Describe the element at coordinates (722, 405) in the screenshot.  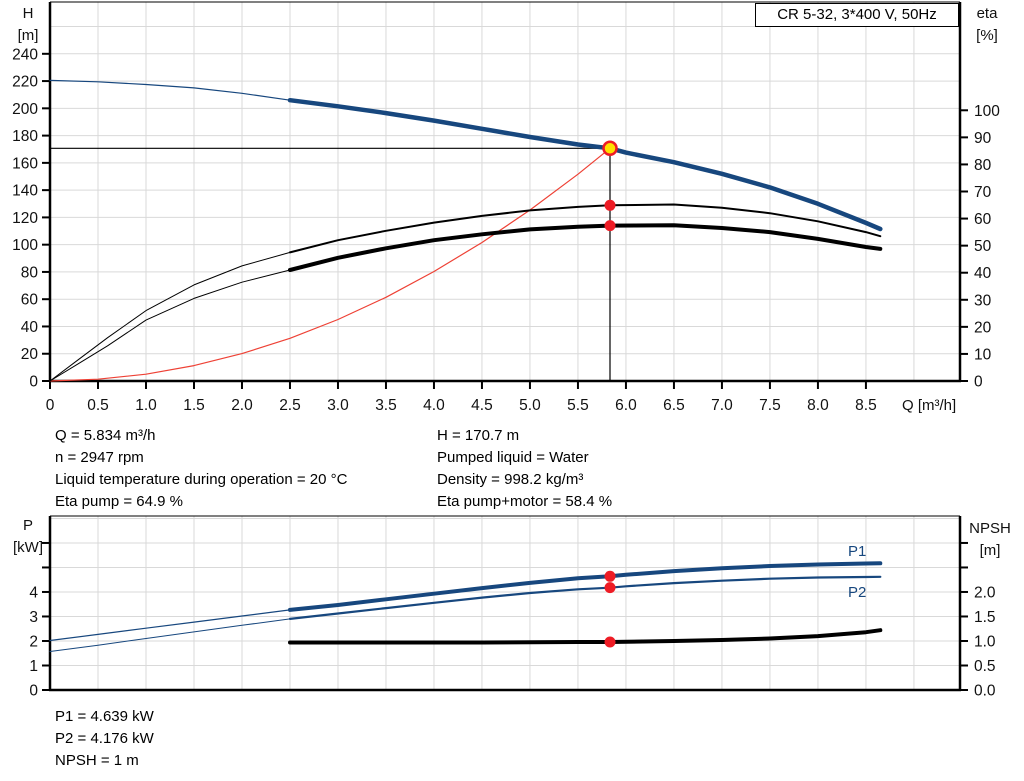
I see `svg-text: 7.0` at that location.